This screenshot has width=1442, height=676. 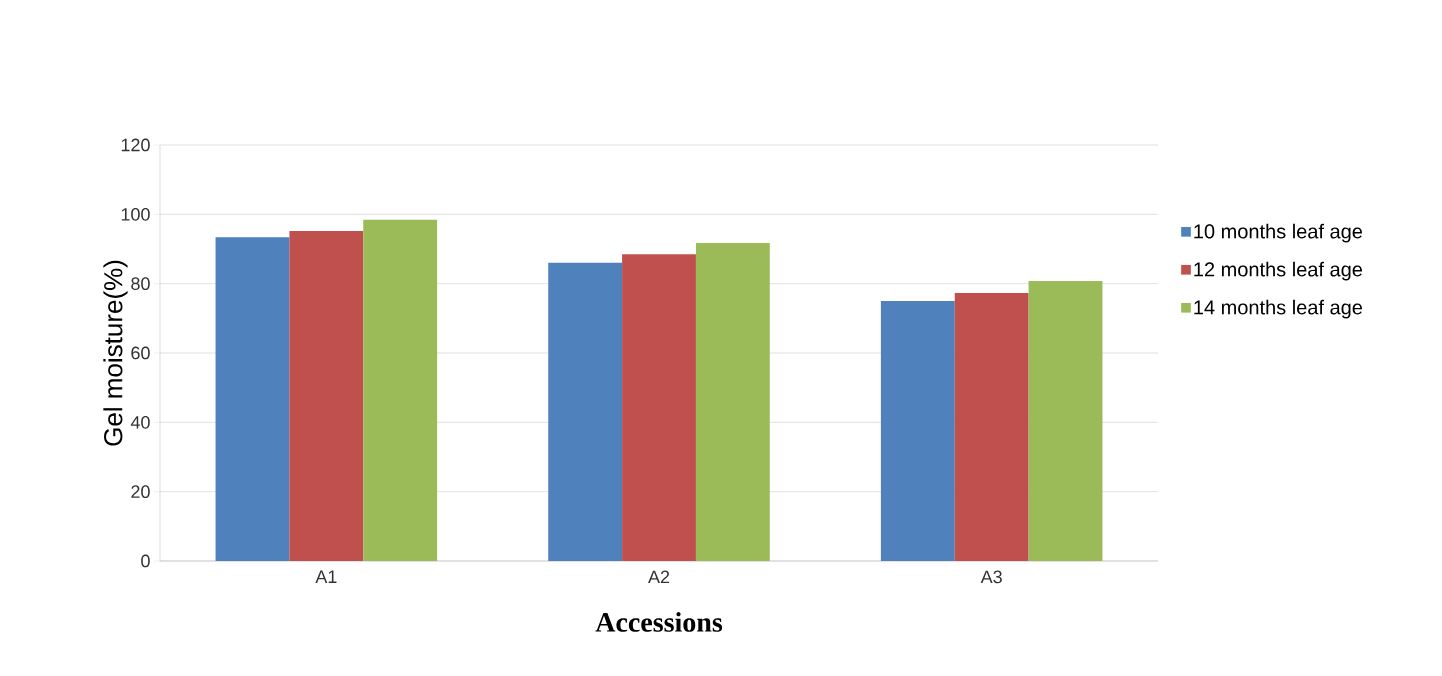 I want to click on legend-label: 10 months leaf age, so click(x=1278, y=233).